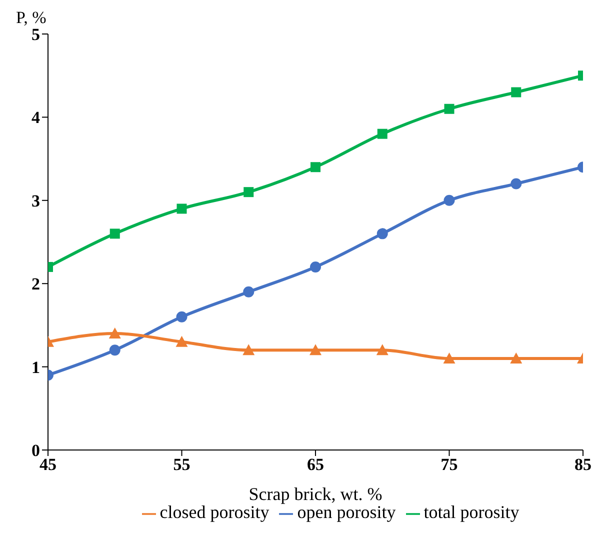  What do you see at coordinates (215, 512) in the screenshot?
I see `legend-label: closed porosity` at bounding box center [215, 512].